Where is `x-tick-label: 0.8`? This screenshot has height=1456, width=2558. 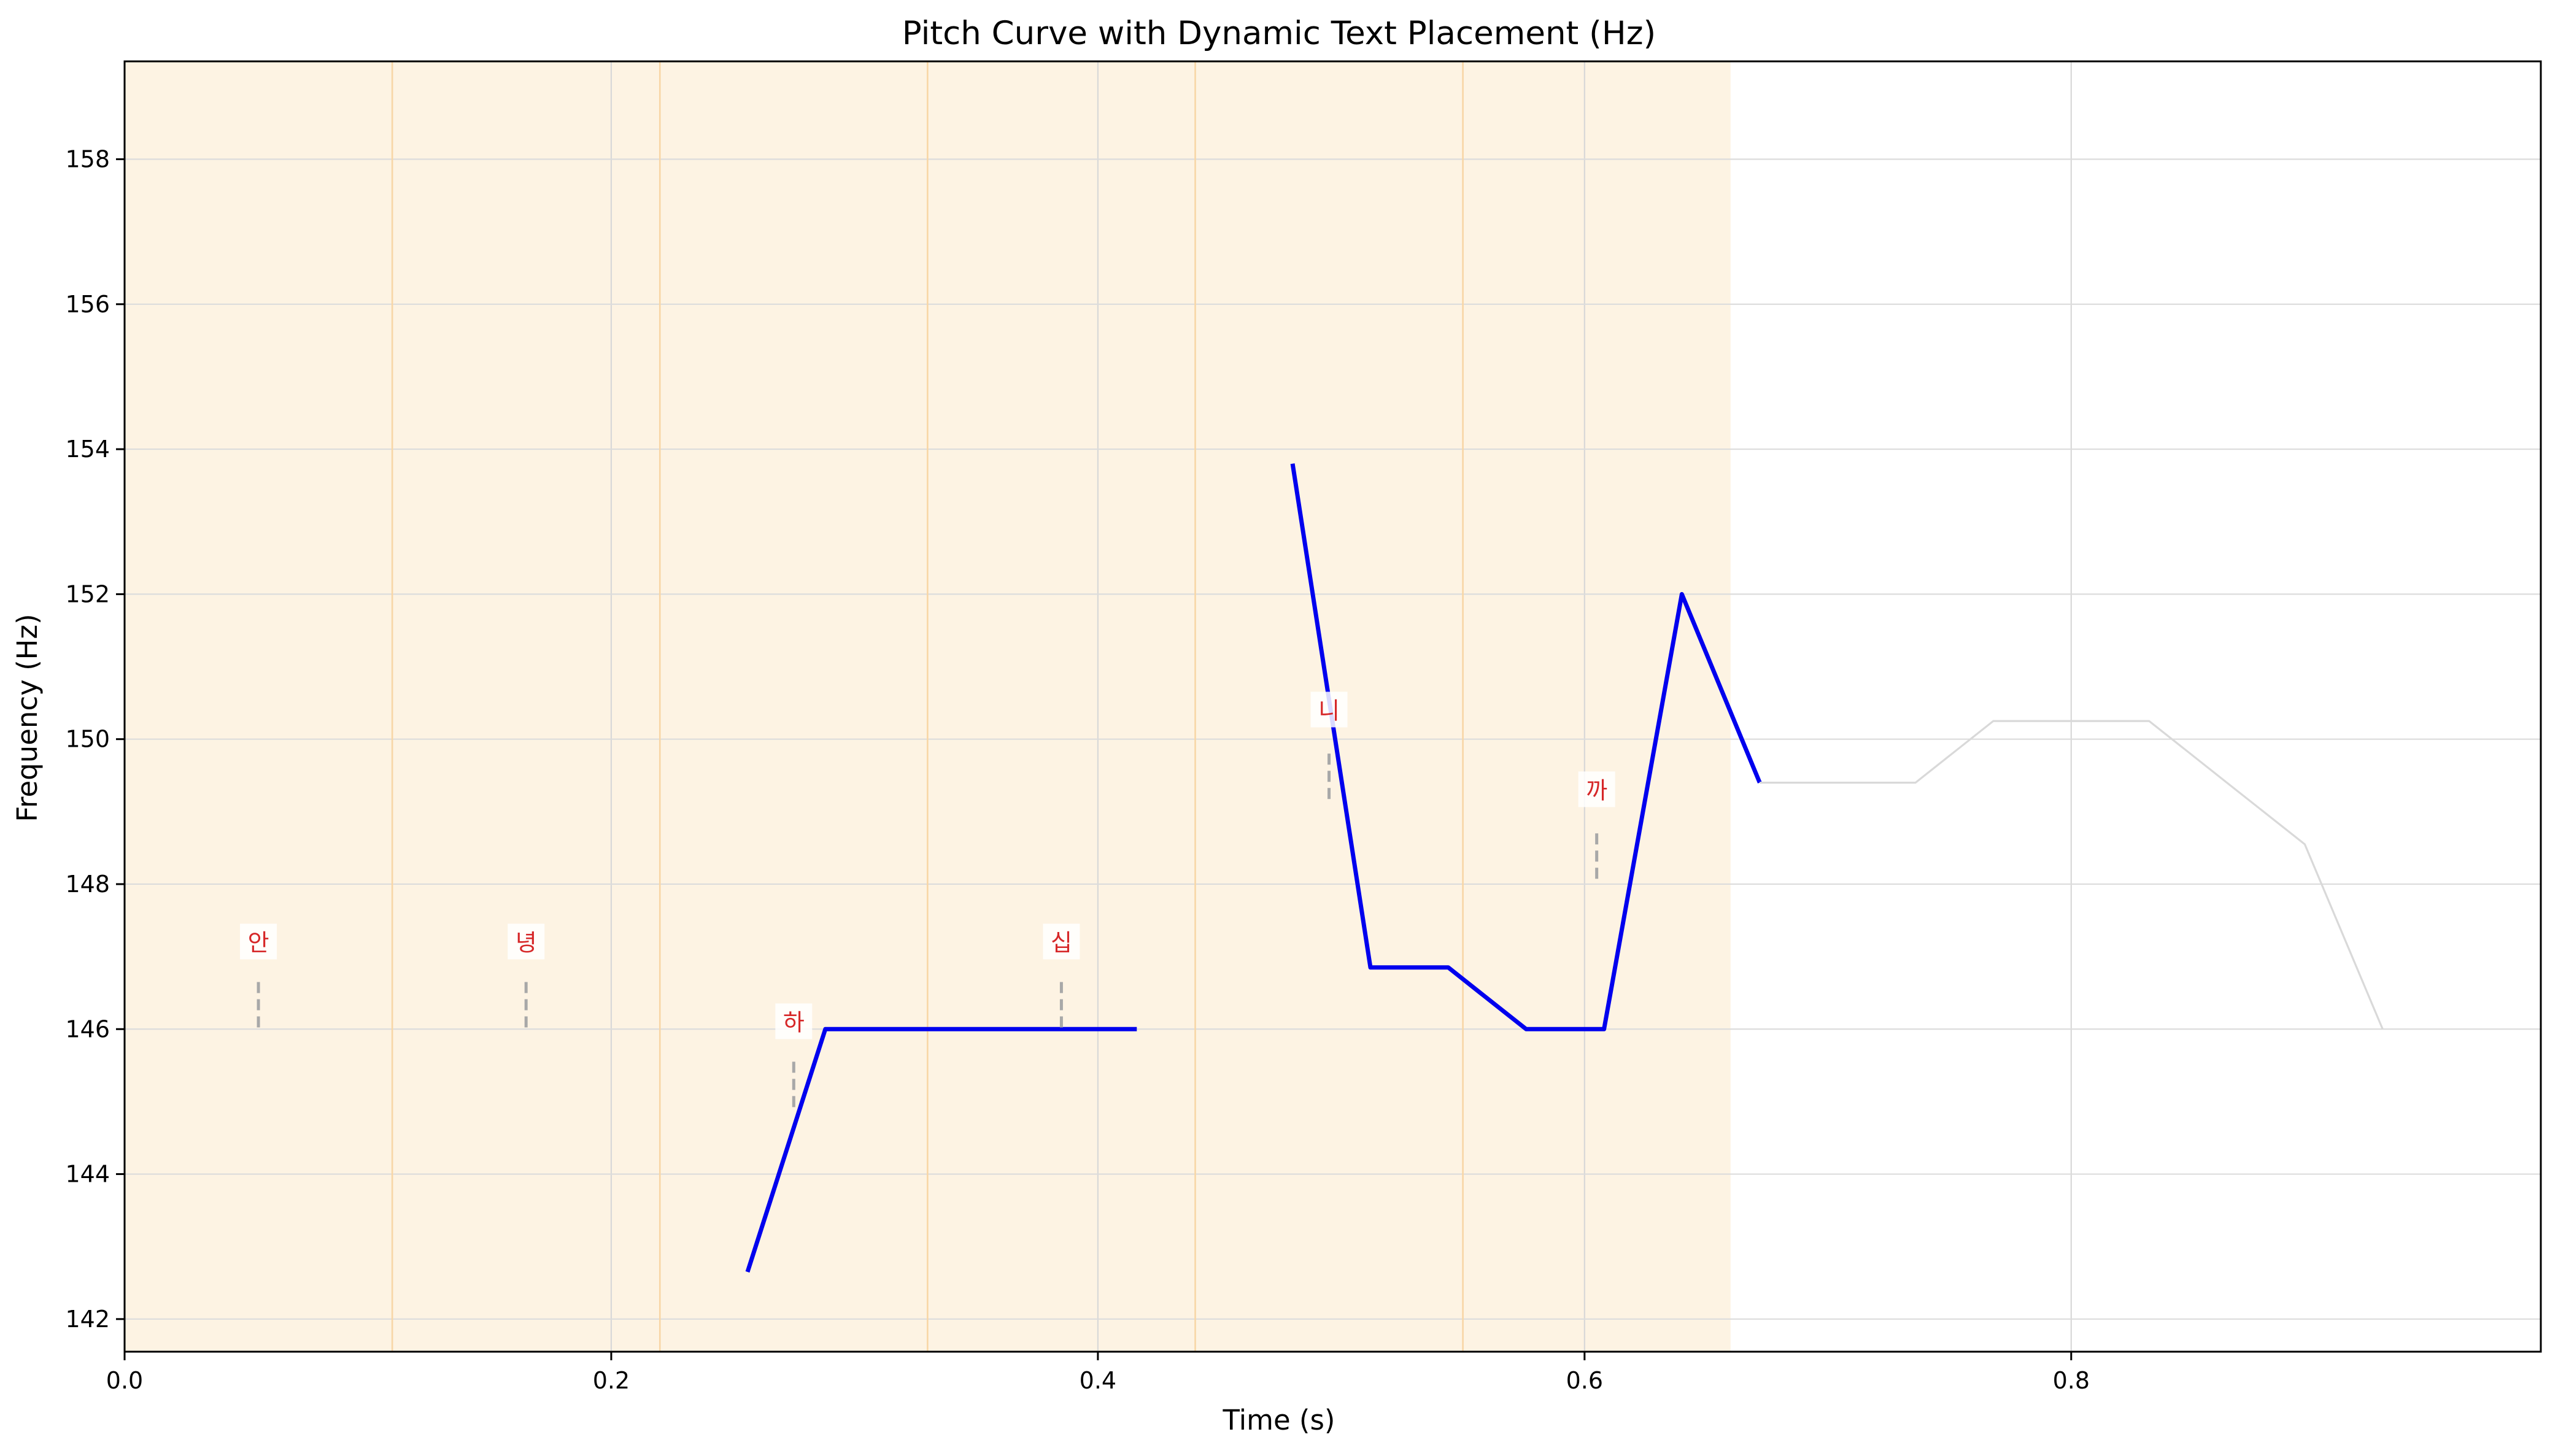 x-tick-label: 0.8 is located at coordinates (2071, 1380).